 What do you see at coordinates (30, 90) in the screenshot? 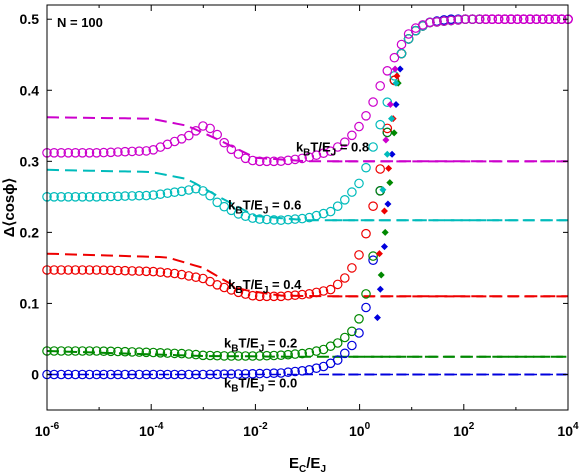
I see `y-tick-label: 0.4` at bounding box center [30, 90].